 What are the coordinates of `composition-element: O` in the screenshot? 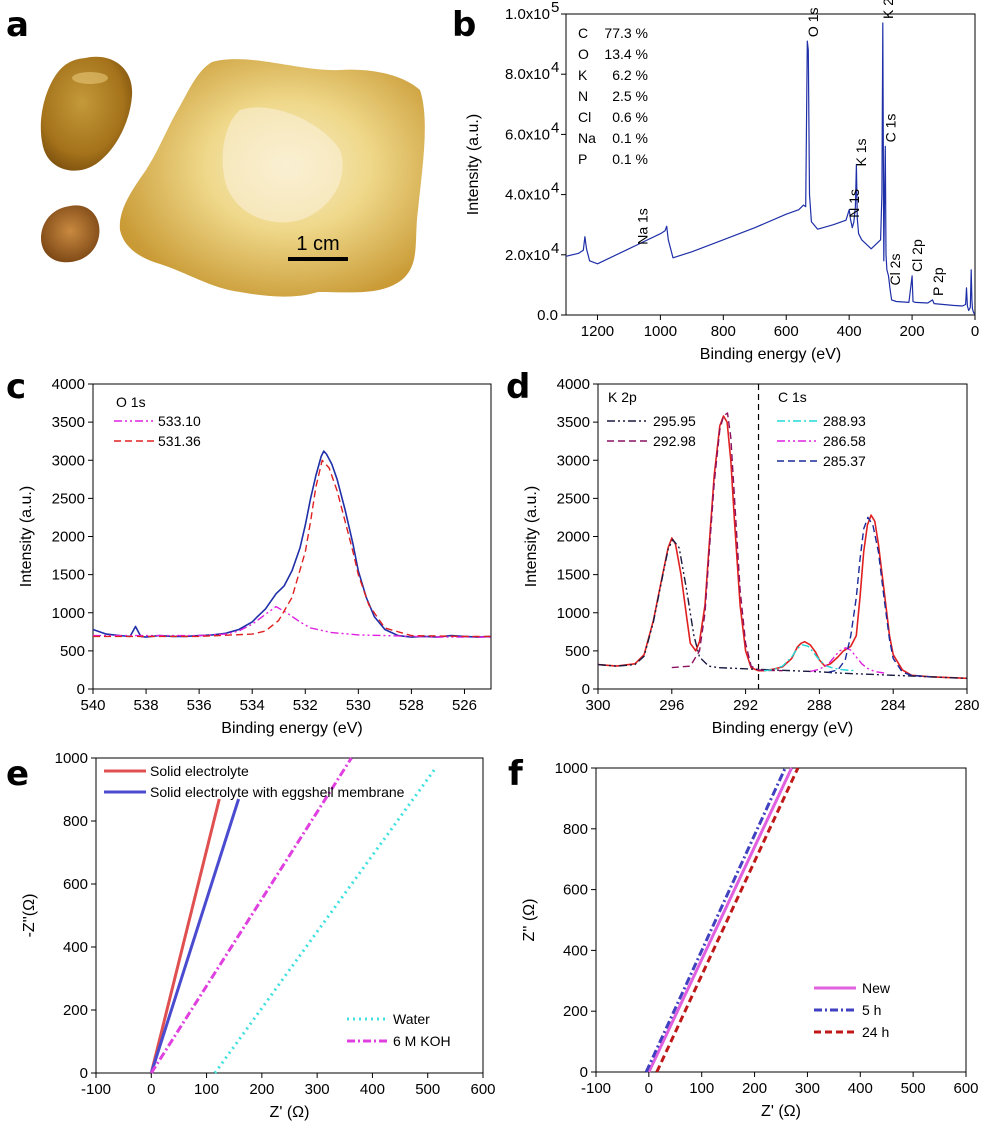 It's located at (583, 54).